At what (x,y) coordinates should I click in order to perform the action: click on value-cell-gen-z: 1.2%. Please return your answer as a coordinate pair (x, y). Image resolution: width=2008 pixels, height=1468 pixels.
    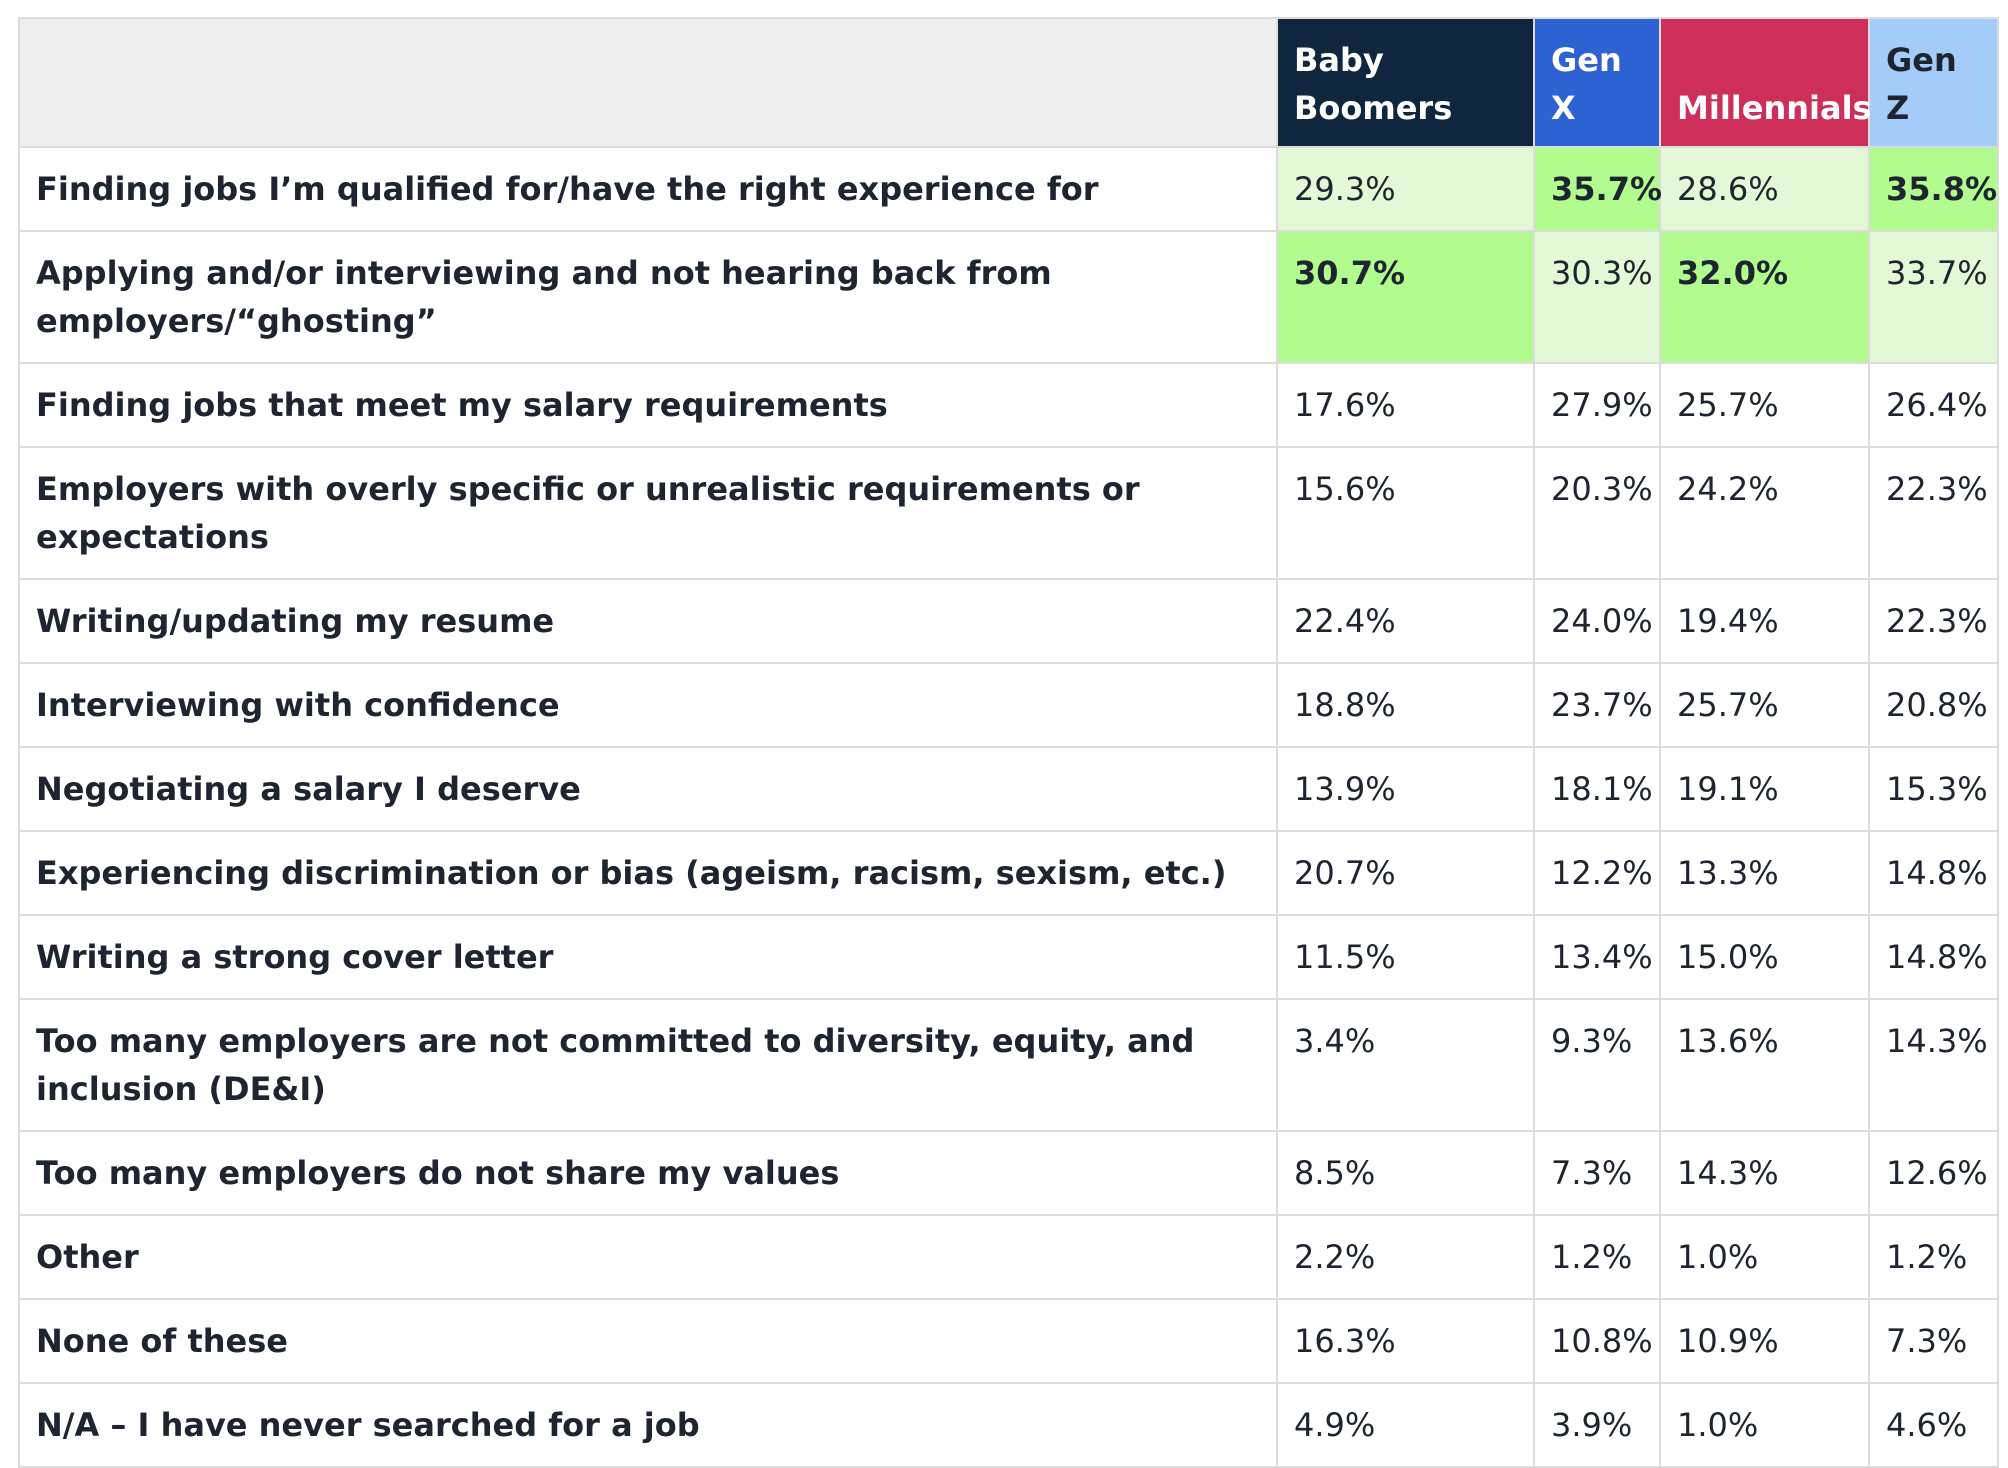
    Looking at the image, I should click on (1933, 1257).